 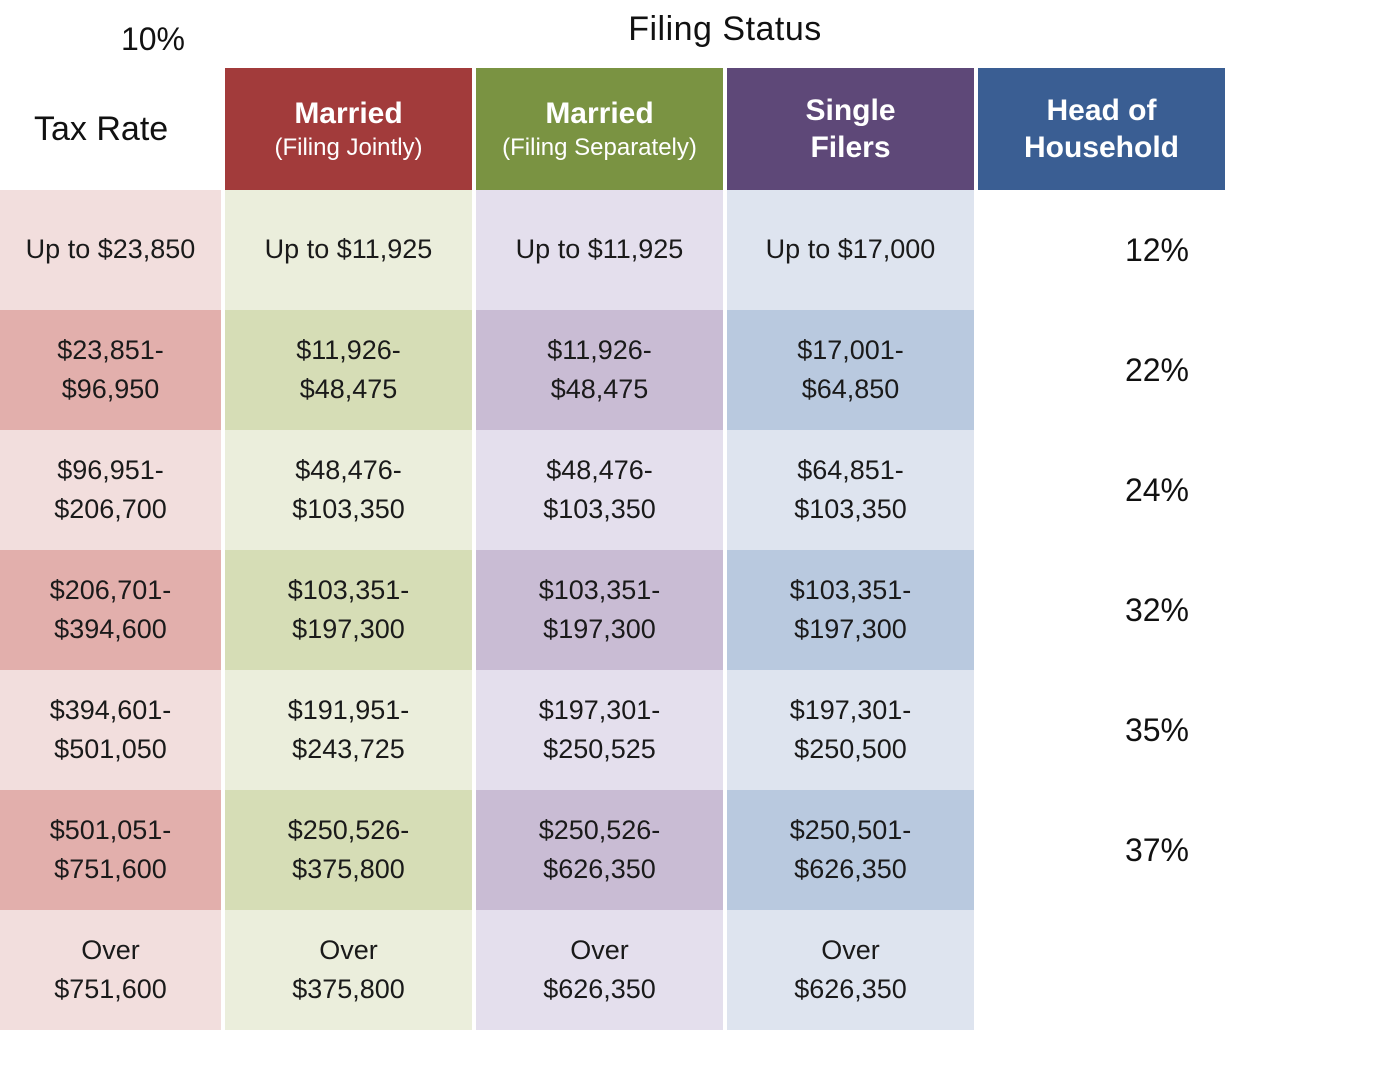 I want to click on tax-rate-label: 22%, so click(x=1101, y=370).